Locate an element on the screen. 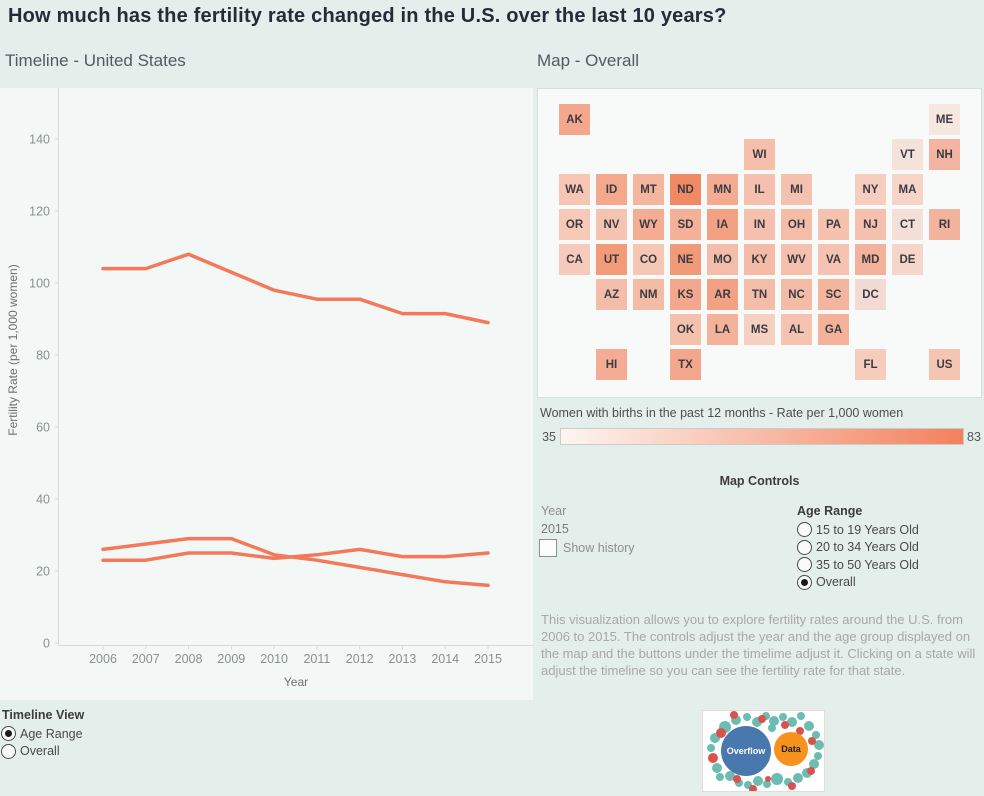 The image size is (984, 796). x-axis-title: Year is located at coordinates (296, 682).